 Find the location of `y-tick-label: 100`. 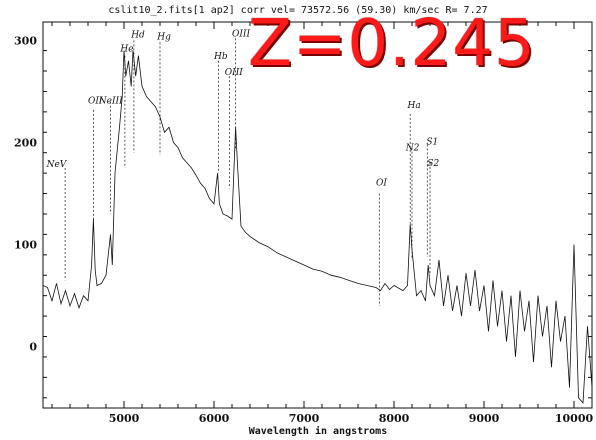

y-tick-label: 100 is located at coordinates (25, 245).